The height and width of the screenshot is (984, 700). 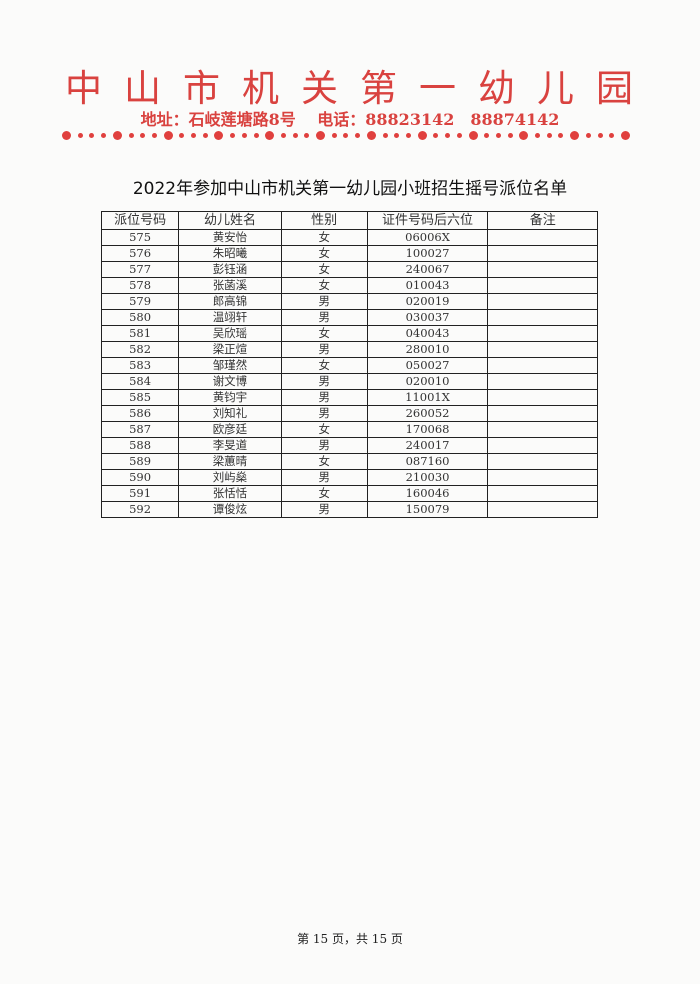 I want to click on cell-lottery-number: 584, so click(x=140, y=381).